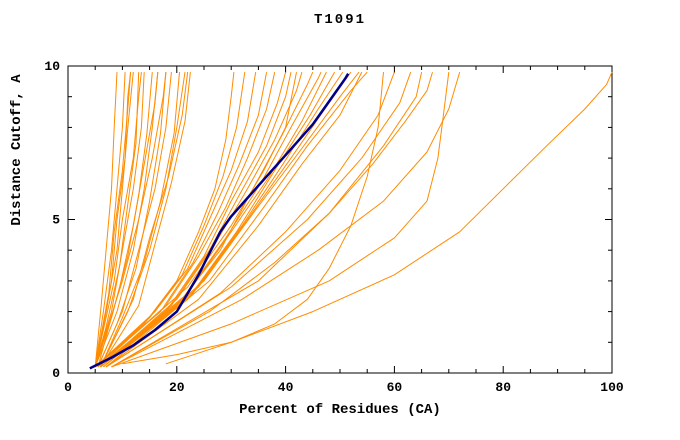 This screenshot has width=680, height=440. What do you see at coordinates (339, 20) in the screenshot?
I see `chart-title: T1091` at bounding box center [339, 20].